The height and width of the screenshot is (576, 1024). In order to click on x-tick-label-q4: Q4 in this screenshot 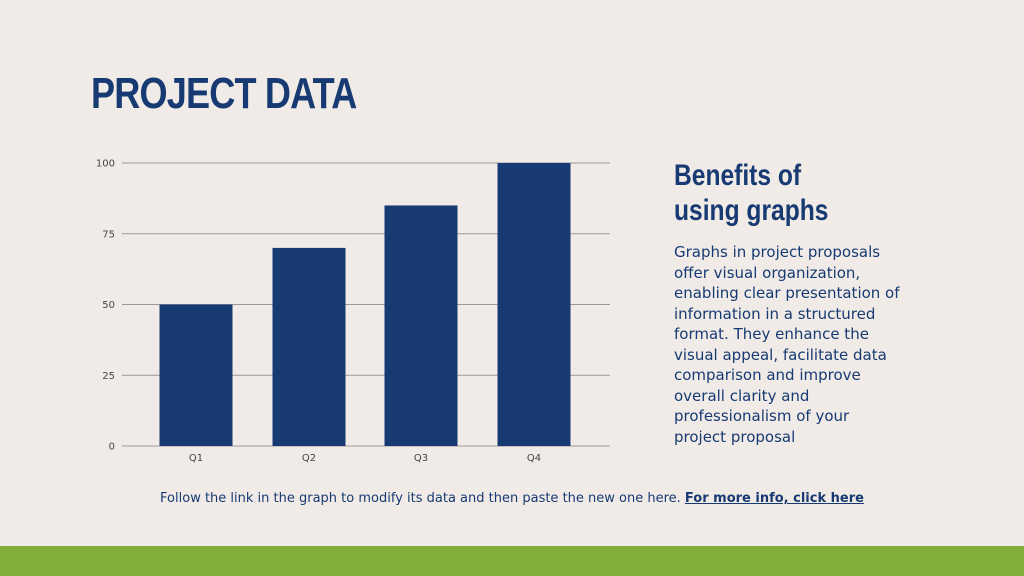, I will do `click(534, 458)`.